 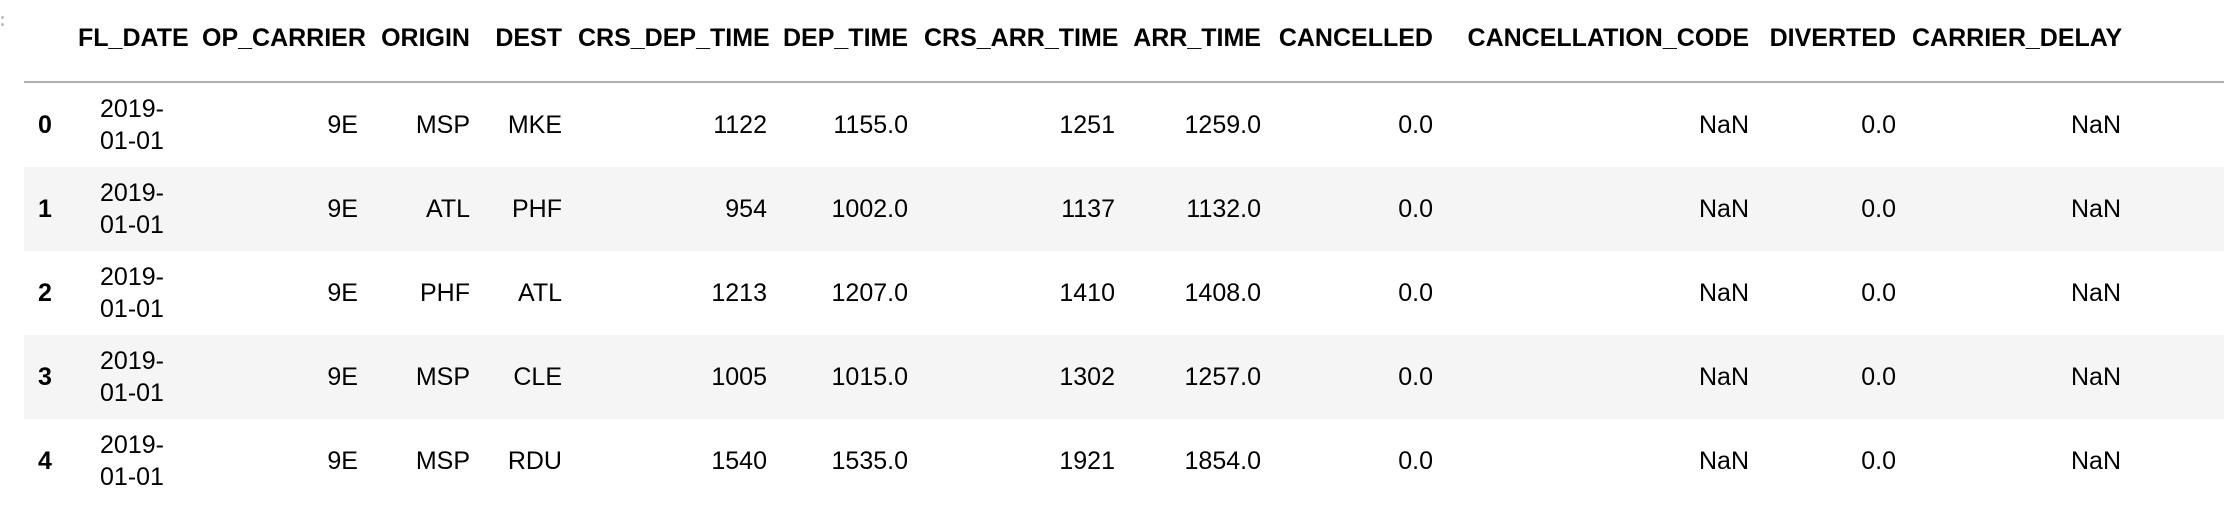 What do you see at coordinates (445, 293) in the screenshot?
I see `cell-origin: PHF` at bounding box center [445, 293].